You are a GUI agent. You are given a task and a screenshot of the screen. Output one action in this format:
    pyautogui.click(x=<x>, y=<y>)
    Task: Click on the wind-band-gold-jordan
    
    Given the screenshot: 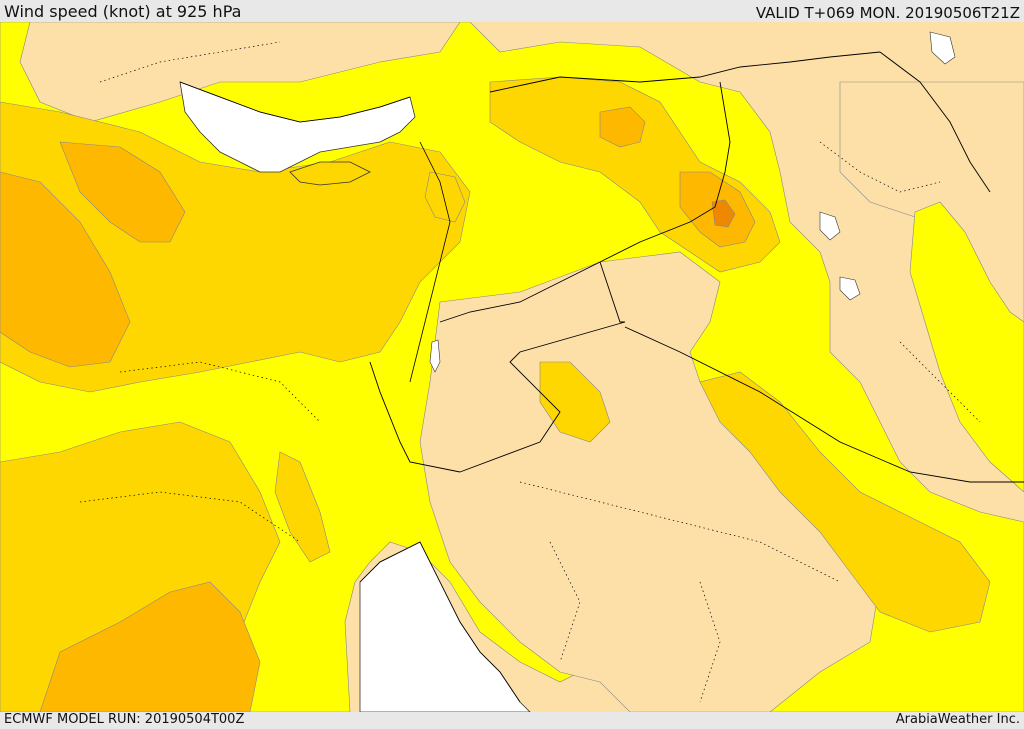 What is the action you would take?
    pyautogui.click(x=575, y=402)
    